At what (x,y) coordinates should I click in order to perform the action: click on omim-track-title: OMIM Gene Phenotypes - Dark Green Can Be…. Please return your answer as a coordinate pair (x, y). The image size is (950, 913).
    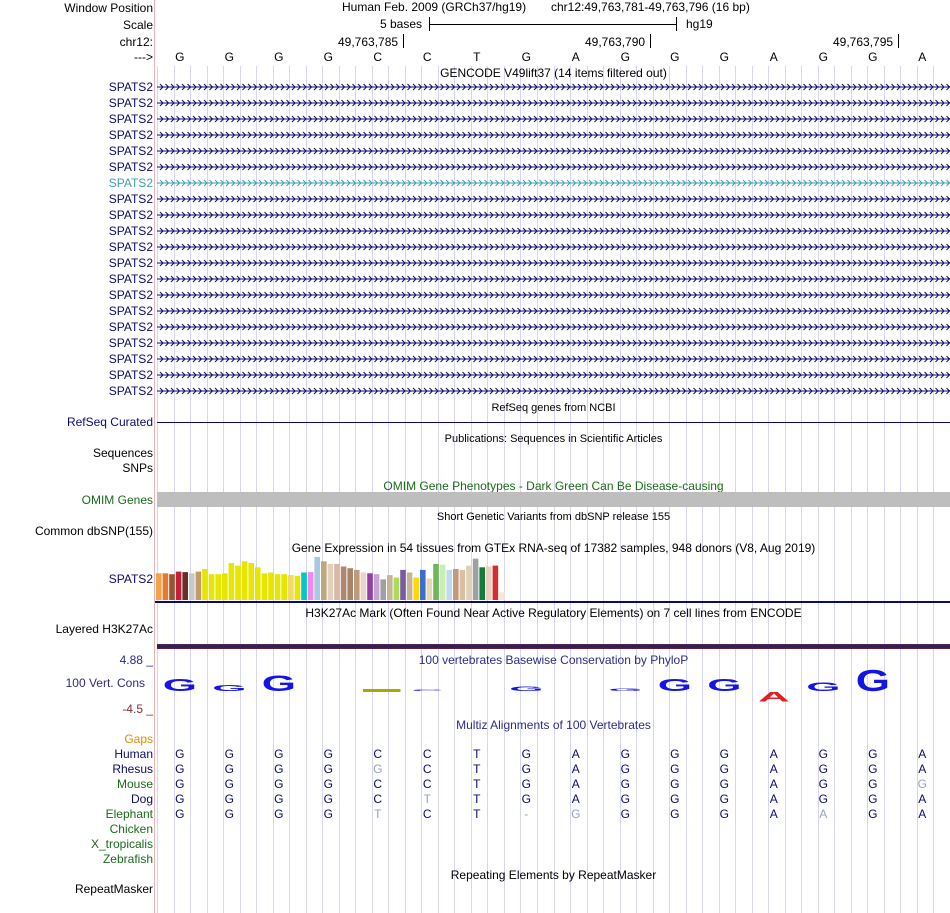
    Looking at the image, I should click on (553, 486).